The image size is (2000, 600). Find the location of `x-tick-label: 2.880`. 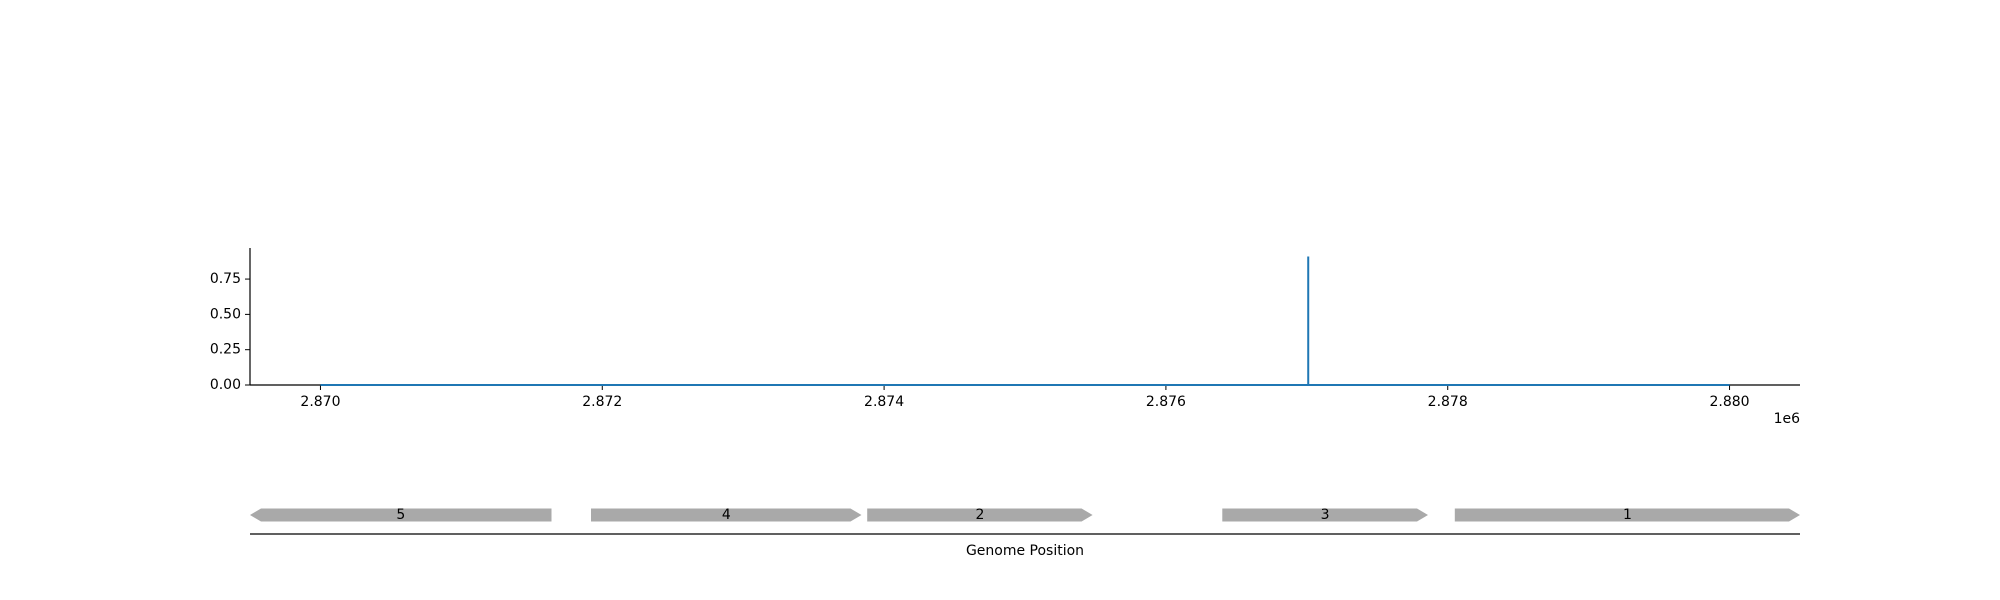

x-tick-label: 2.880 is located at coordinates (1729, 402).